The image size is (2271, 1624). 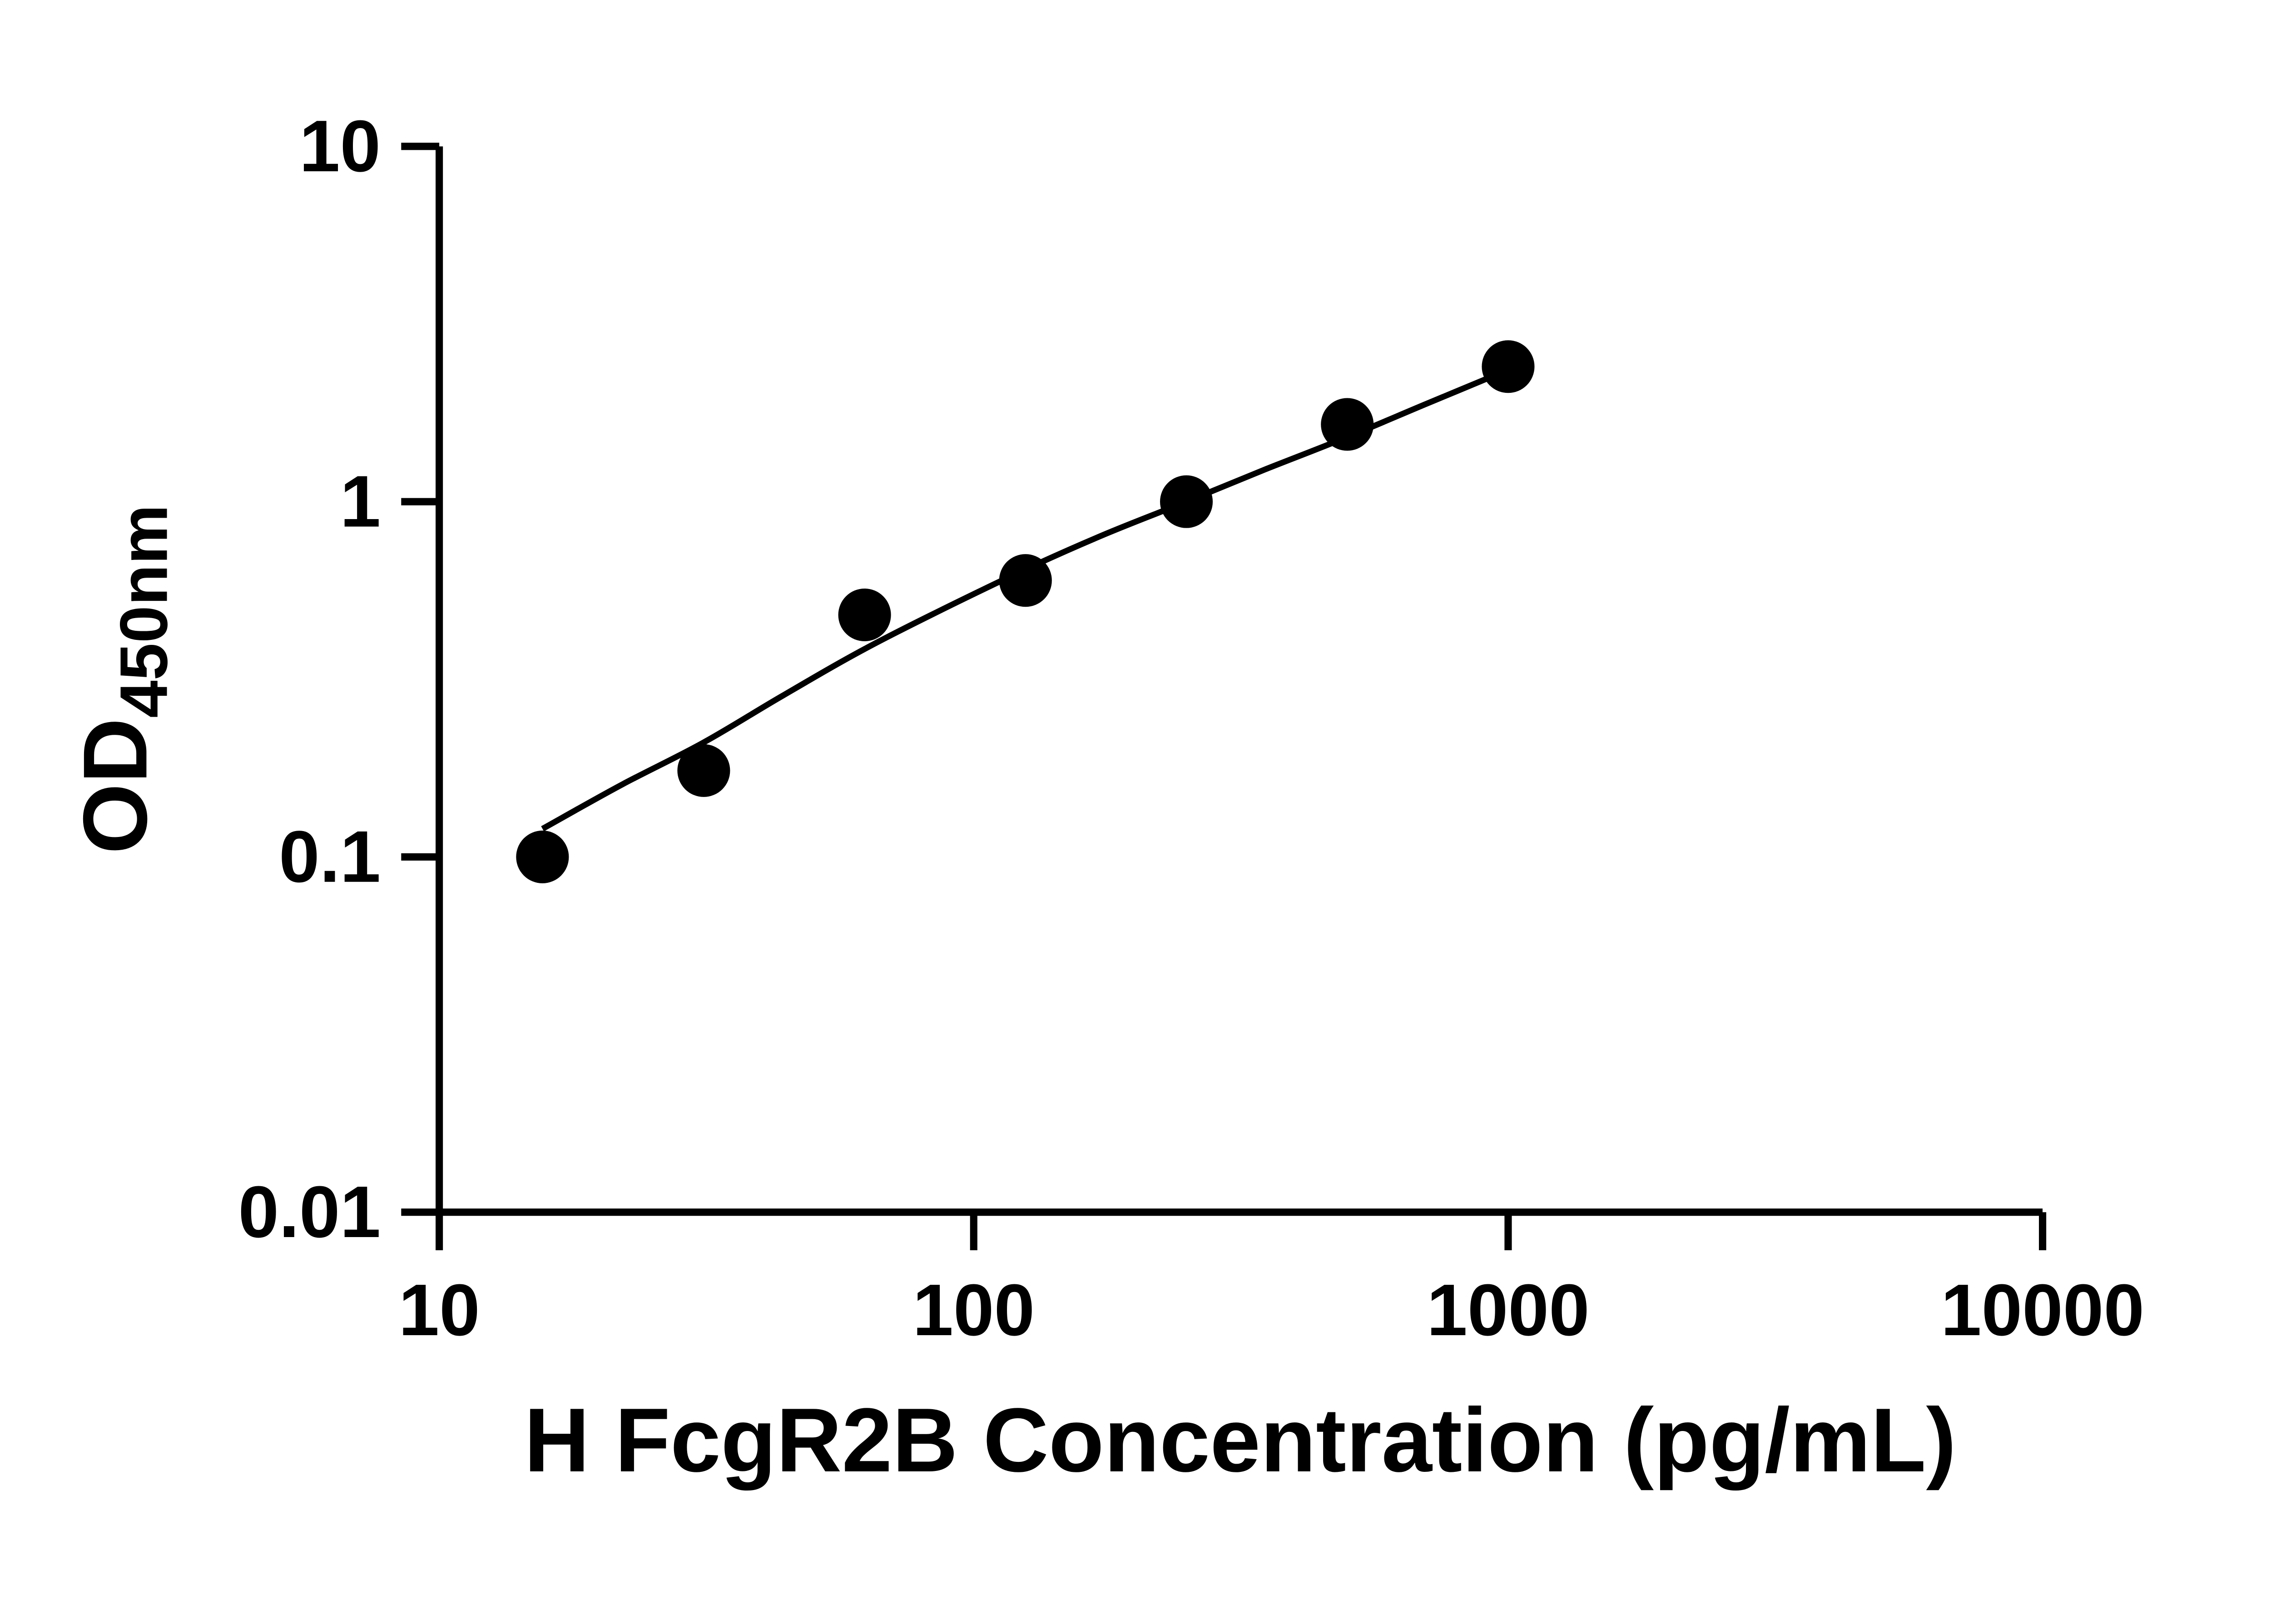 What do you see at coordinates (115, 786) in the screenshot?
I see `y-axis-title-main: OD` at bounding box center [115, 786].